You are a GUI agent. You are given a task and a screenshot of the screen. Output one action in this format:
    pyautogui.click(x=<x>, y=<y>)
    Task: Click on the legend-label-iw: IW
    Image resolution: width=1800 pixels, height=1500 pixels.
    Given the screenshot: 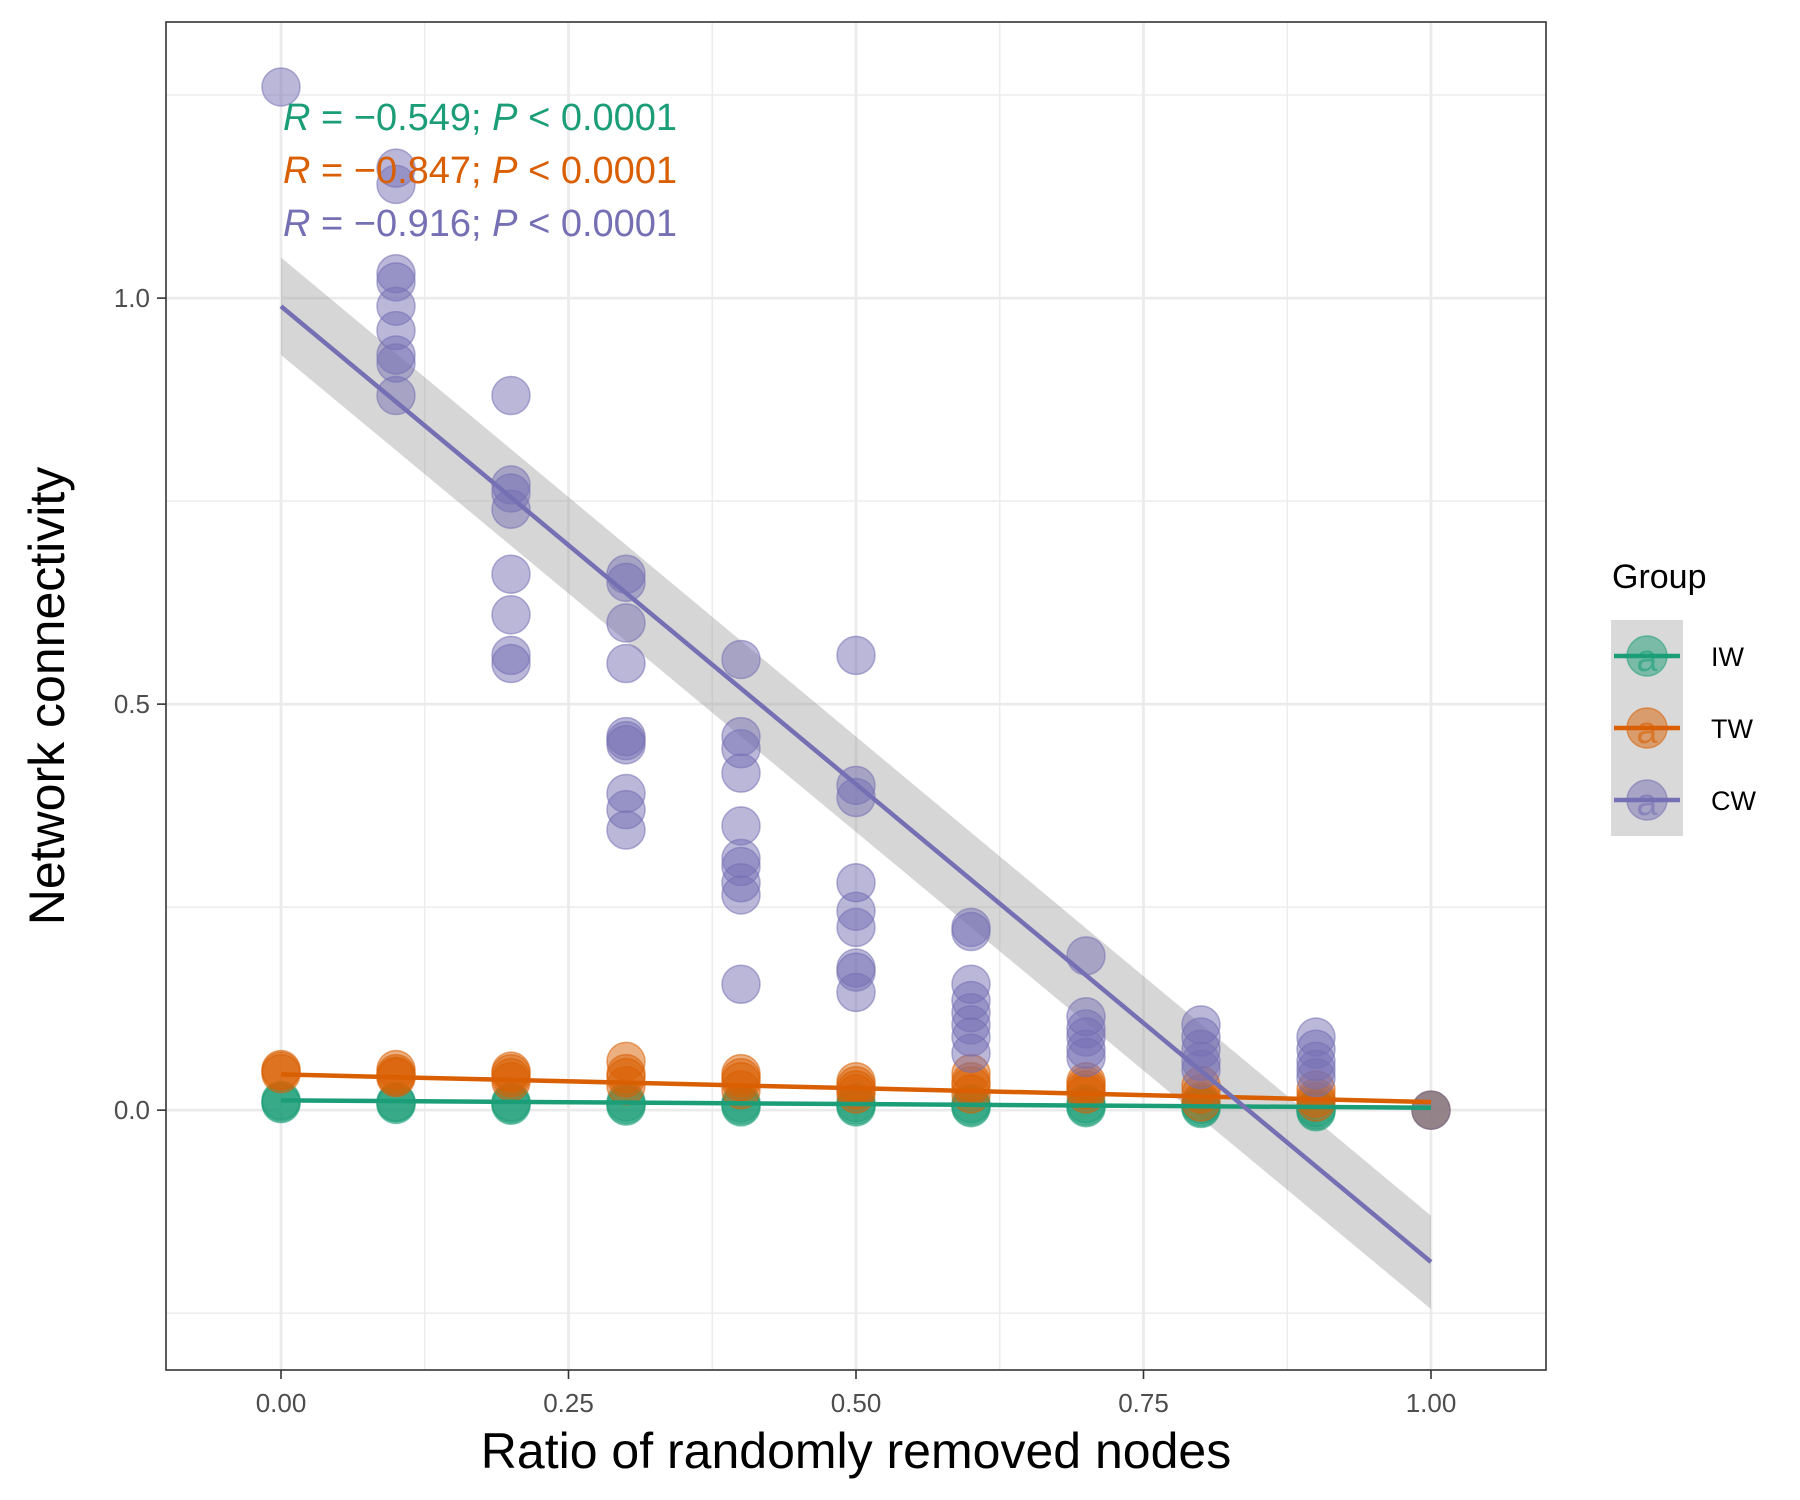 What is the action you would take?
    pyautogui.click(x=1728, y=657)
    